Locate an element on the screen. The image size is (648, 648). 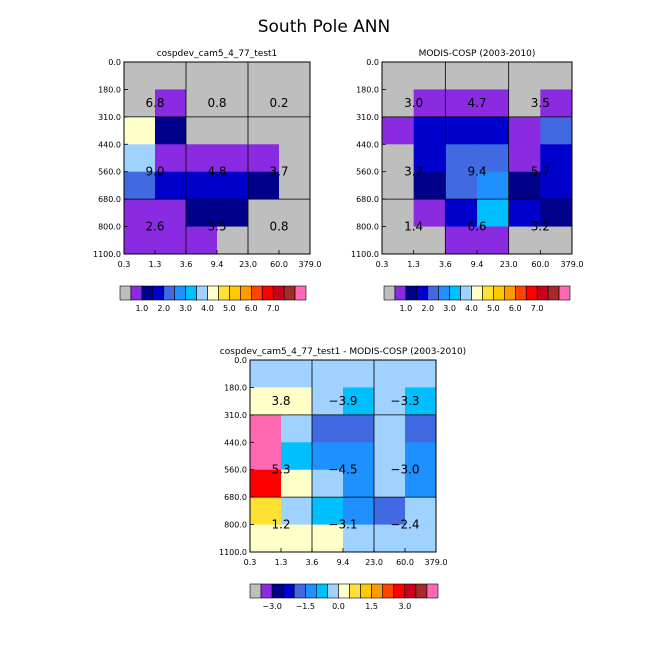
y-tick-label: 180.0 is located at coordinates (235, 387).